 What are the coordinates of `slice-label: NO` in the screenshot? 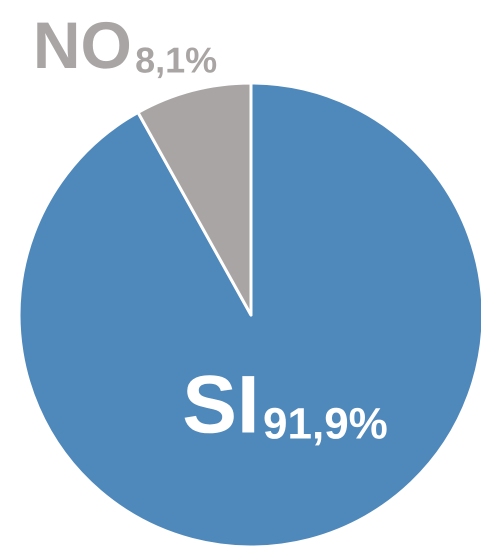 It's located at (82, 45).